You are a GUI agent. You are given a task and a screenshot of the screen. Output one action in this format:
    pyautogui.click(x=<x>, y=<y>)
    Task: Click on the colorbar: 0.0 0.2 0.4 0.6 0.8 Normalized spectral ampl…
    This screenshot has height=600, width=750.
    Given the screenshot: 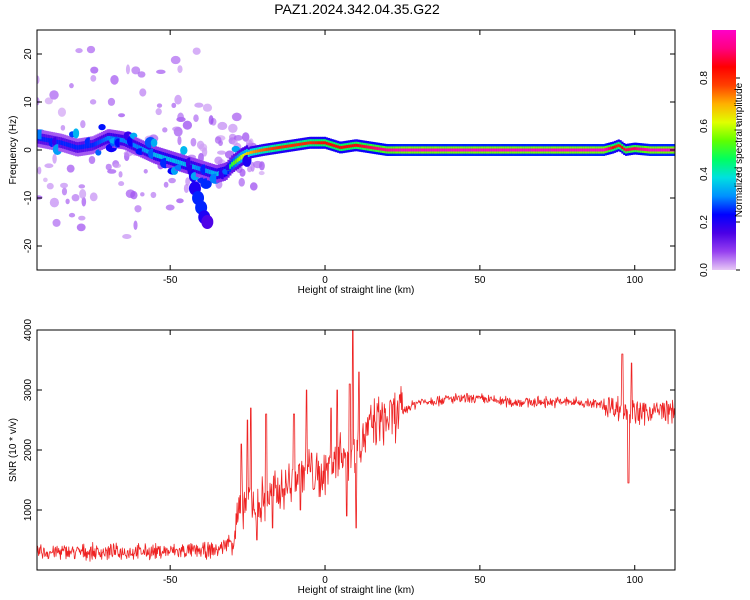 What is the action you would take?
    pyautogui.click(x=722, y=153)
    